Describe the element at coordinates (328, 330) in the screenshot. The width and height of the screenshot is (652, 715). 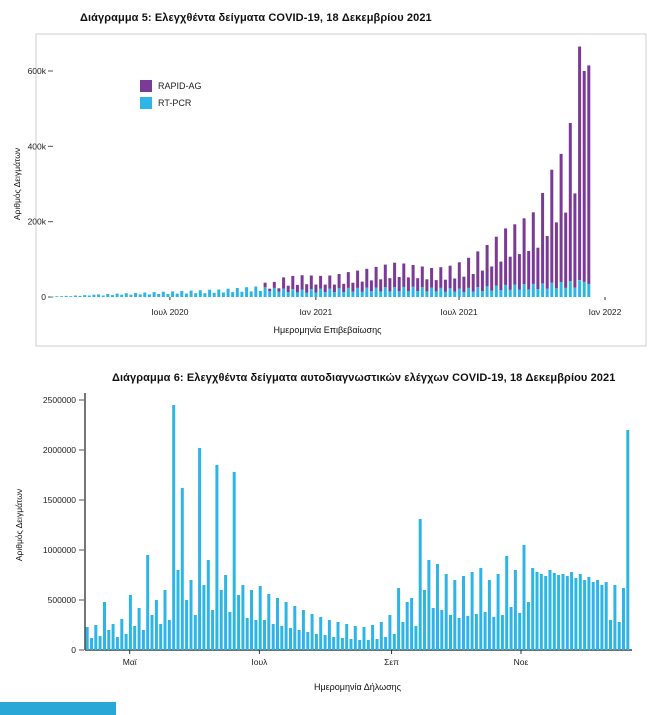
I see `x-axis-title: Ημερομηνία Επιβεβαίωσης` at that location.